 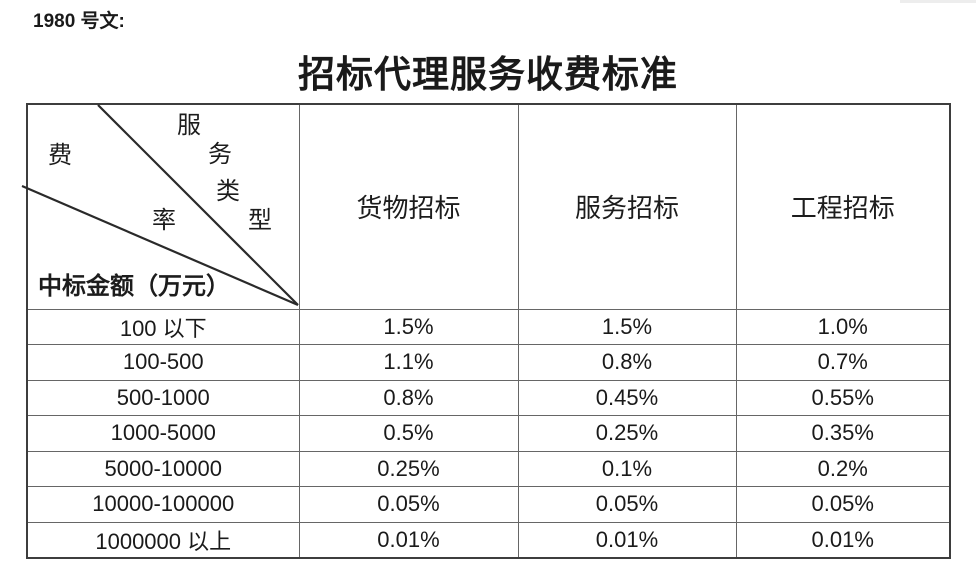 I want to click on rate-cell-service: 1.5%, so click(x=627, y=326).